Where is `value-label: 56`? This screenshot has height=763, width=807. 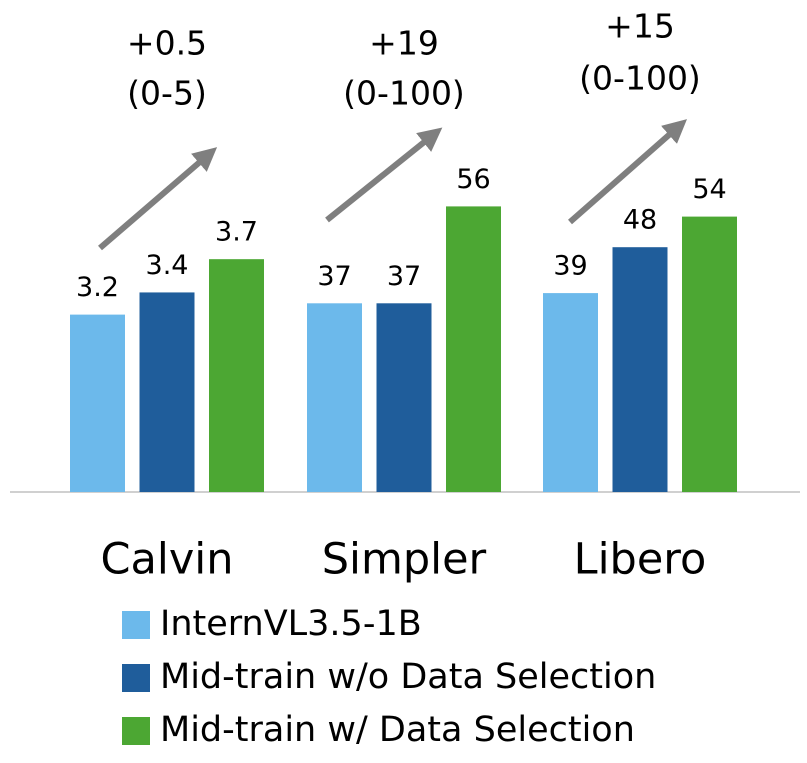 value-label: 56 is located at coordinates (473, 179).